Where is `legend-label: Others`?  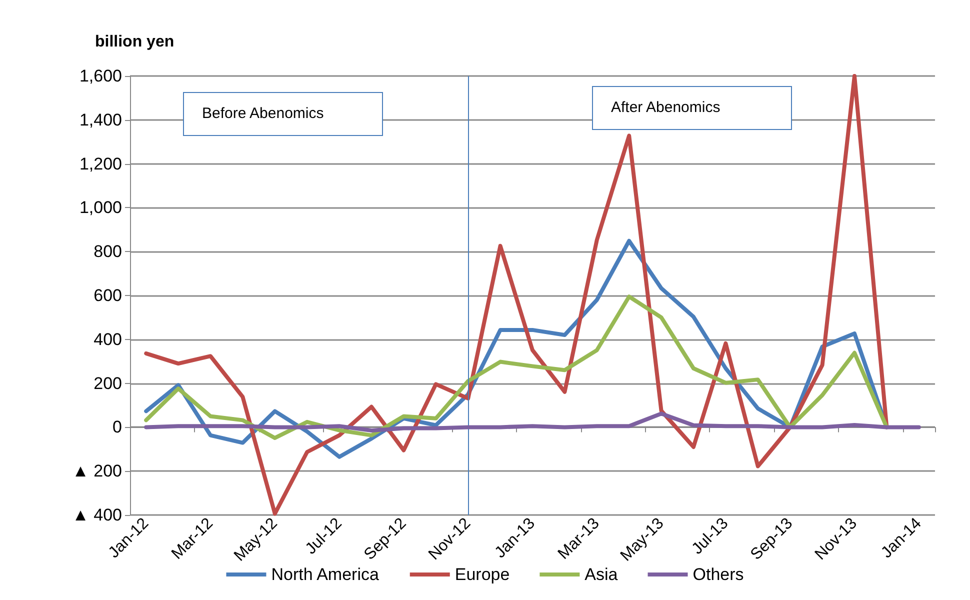
legend-label: Others is located at coordinates (718, 574).